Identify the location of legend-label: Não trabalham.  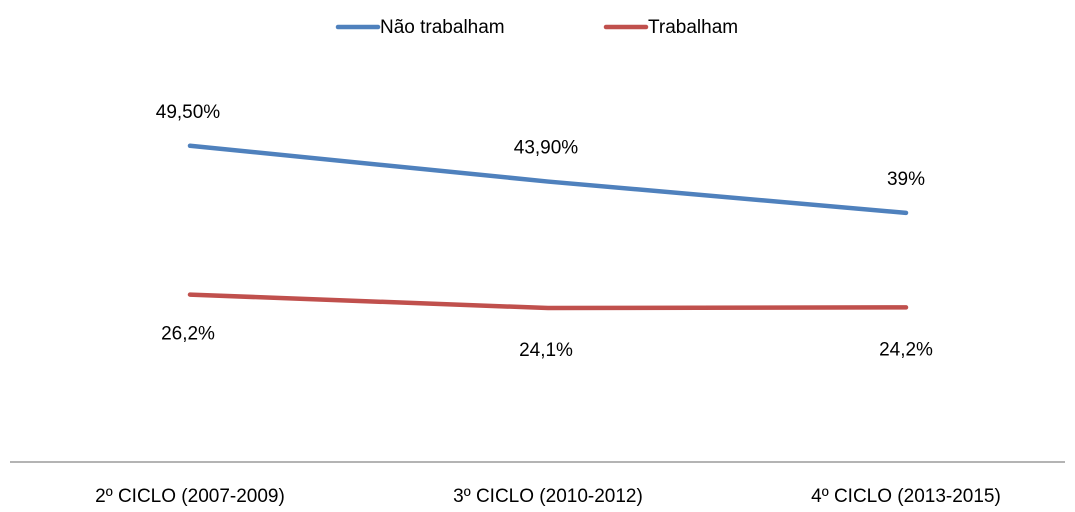
(442, 27).